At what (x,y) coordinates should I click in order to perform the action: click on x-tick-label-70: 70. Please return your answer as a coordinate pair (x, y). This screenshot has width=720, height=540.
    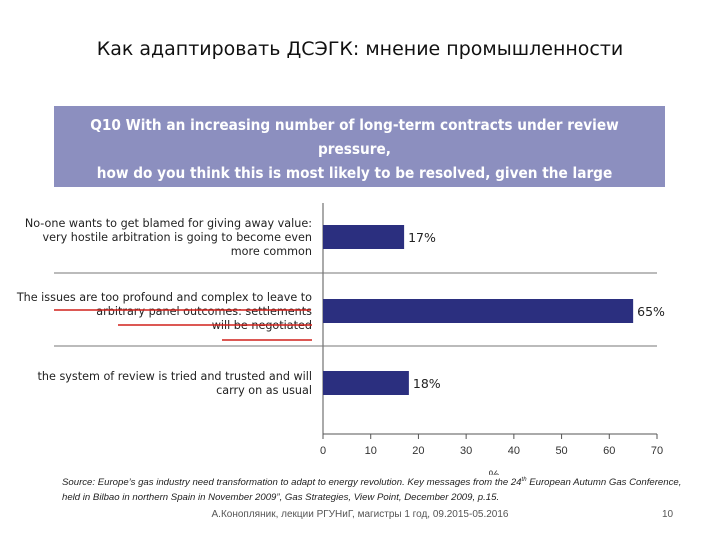
    Looking at the image, I should click on (657, 451).